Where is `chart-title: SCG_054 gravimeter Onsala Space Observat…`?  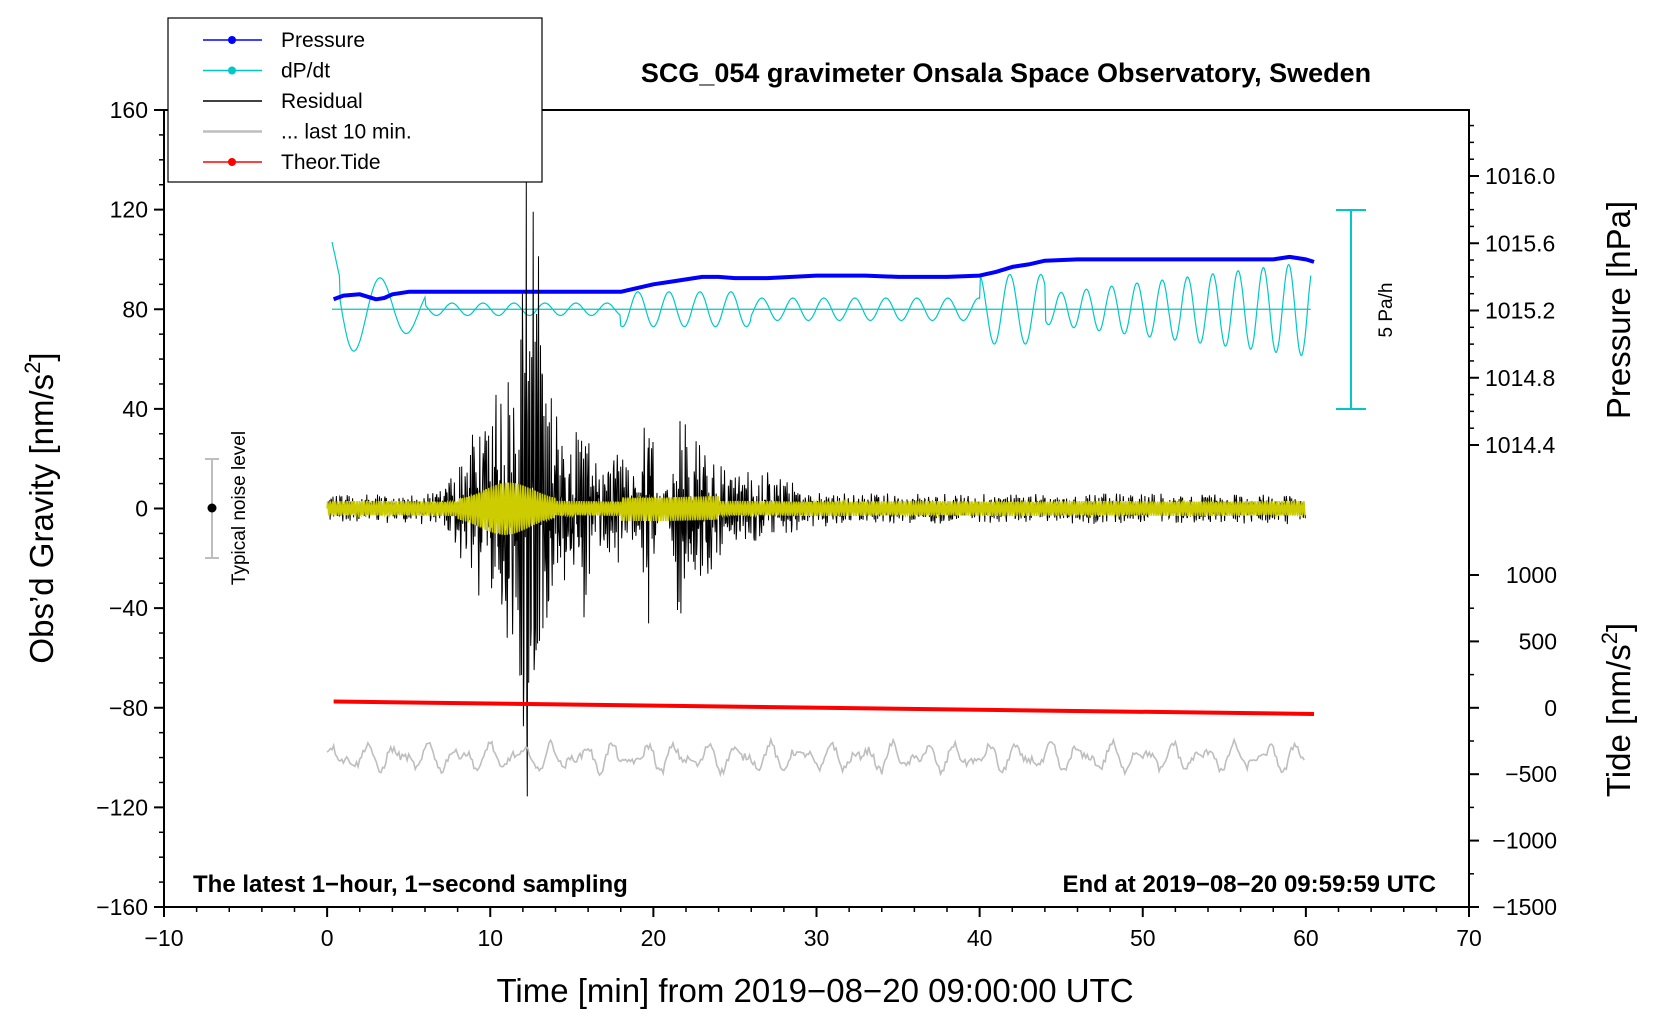
chart-title: SCG_054 gravimeter Onsala Space Observat… is located at coordinates (1006, 73).